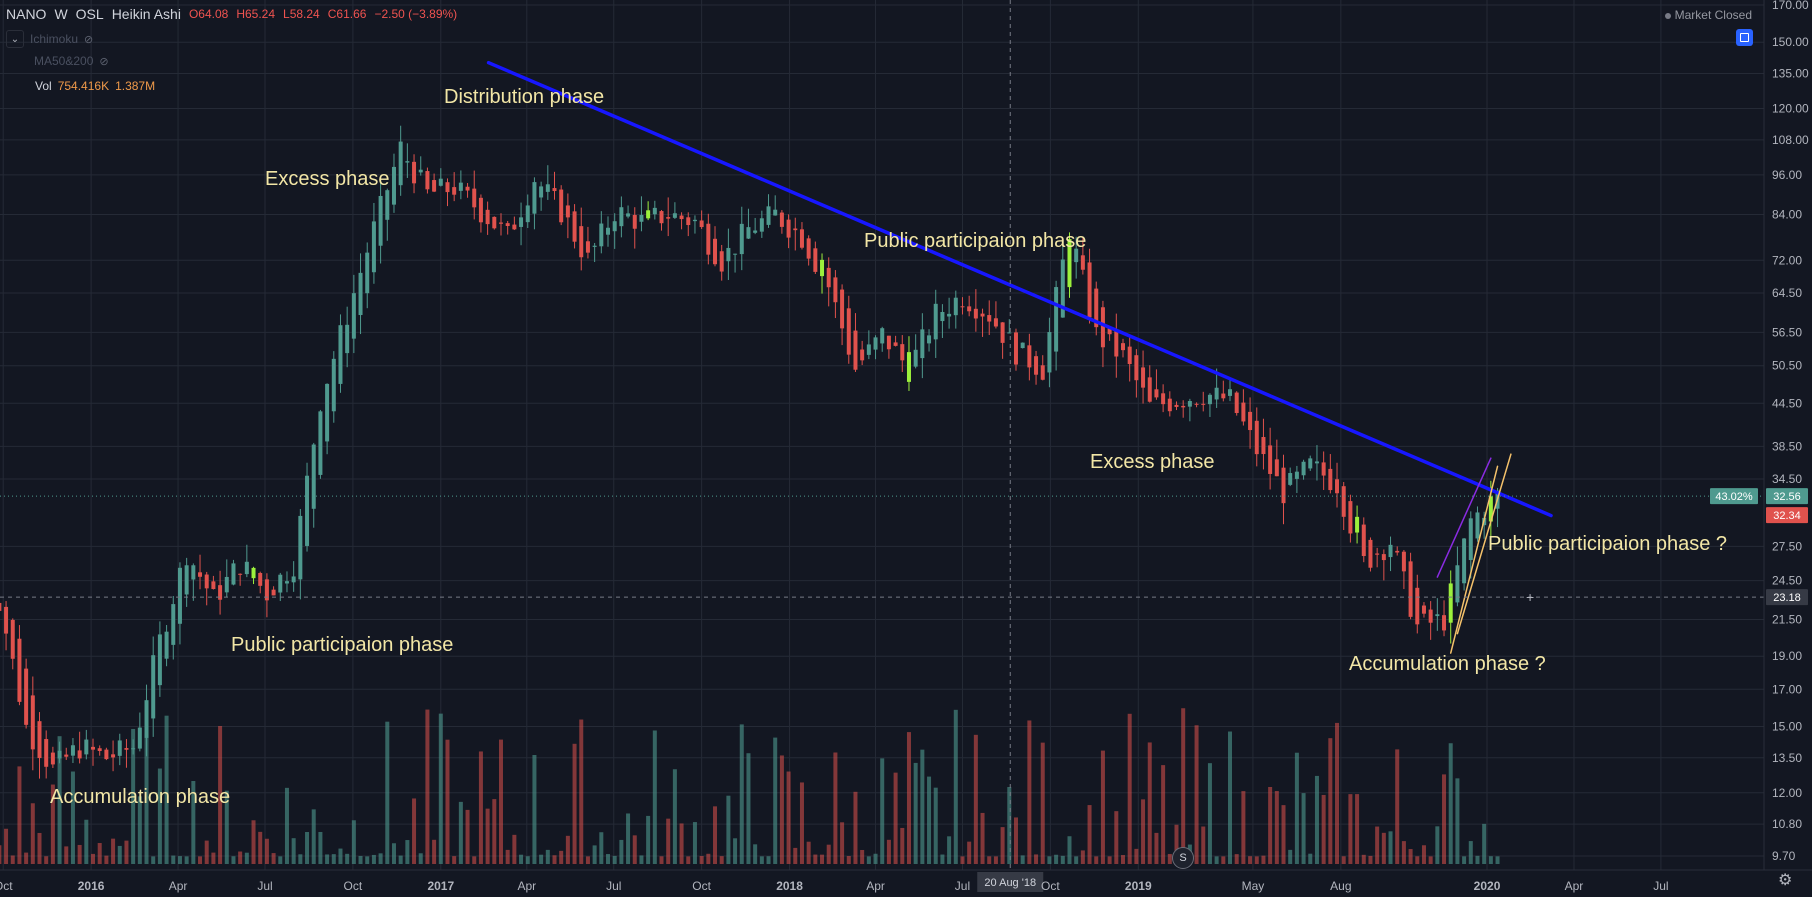 This screenshot has height=897, width=1812. What do you see at coordinates (146, 14) in the screenshot?
I see `chart-style: Heikin Ashi` at bounding box center [146, 14].